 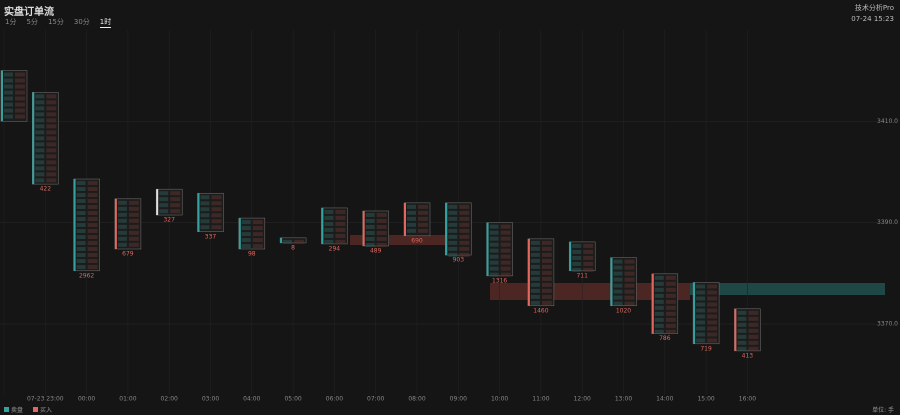 What do you see at coordinates (292, 399) in the screenshot?
I see `x-tick-label: 05:00` at bounding box center [292, 399].